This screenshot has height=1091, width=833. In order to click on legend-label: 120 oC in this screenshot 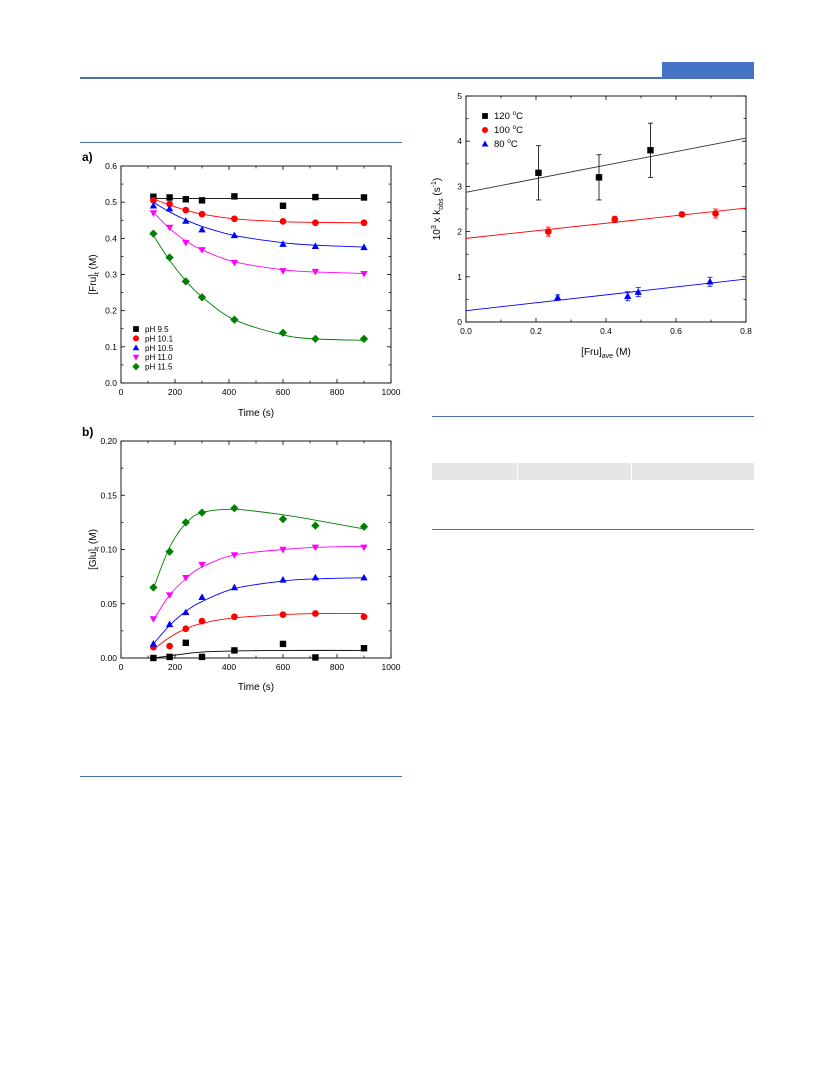, I will do `click(508, 116)`.